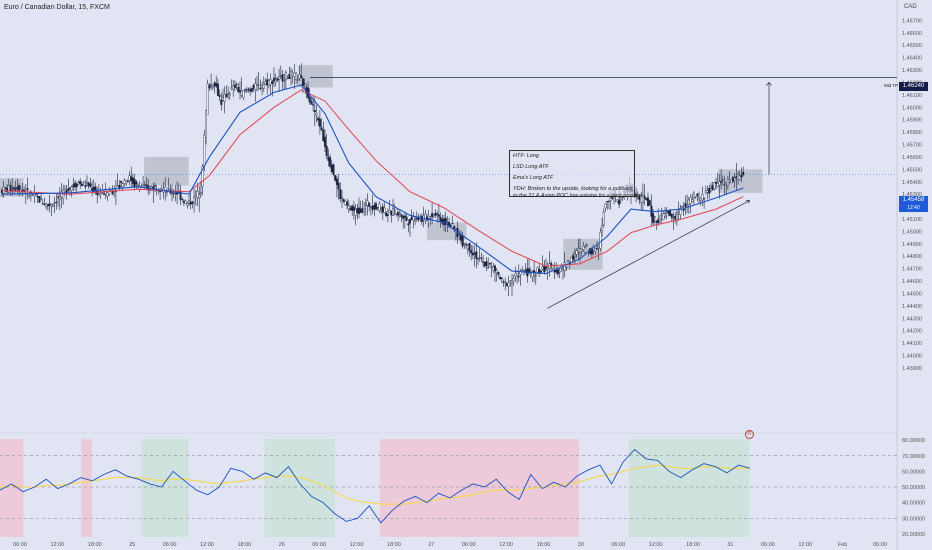  Describe the element at coordinates (912, 195) in the screenshot. I see `price-tick-label: 1.45300` at that location.